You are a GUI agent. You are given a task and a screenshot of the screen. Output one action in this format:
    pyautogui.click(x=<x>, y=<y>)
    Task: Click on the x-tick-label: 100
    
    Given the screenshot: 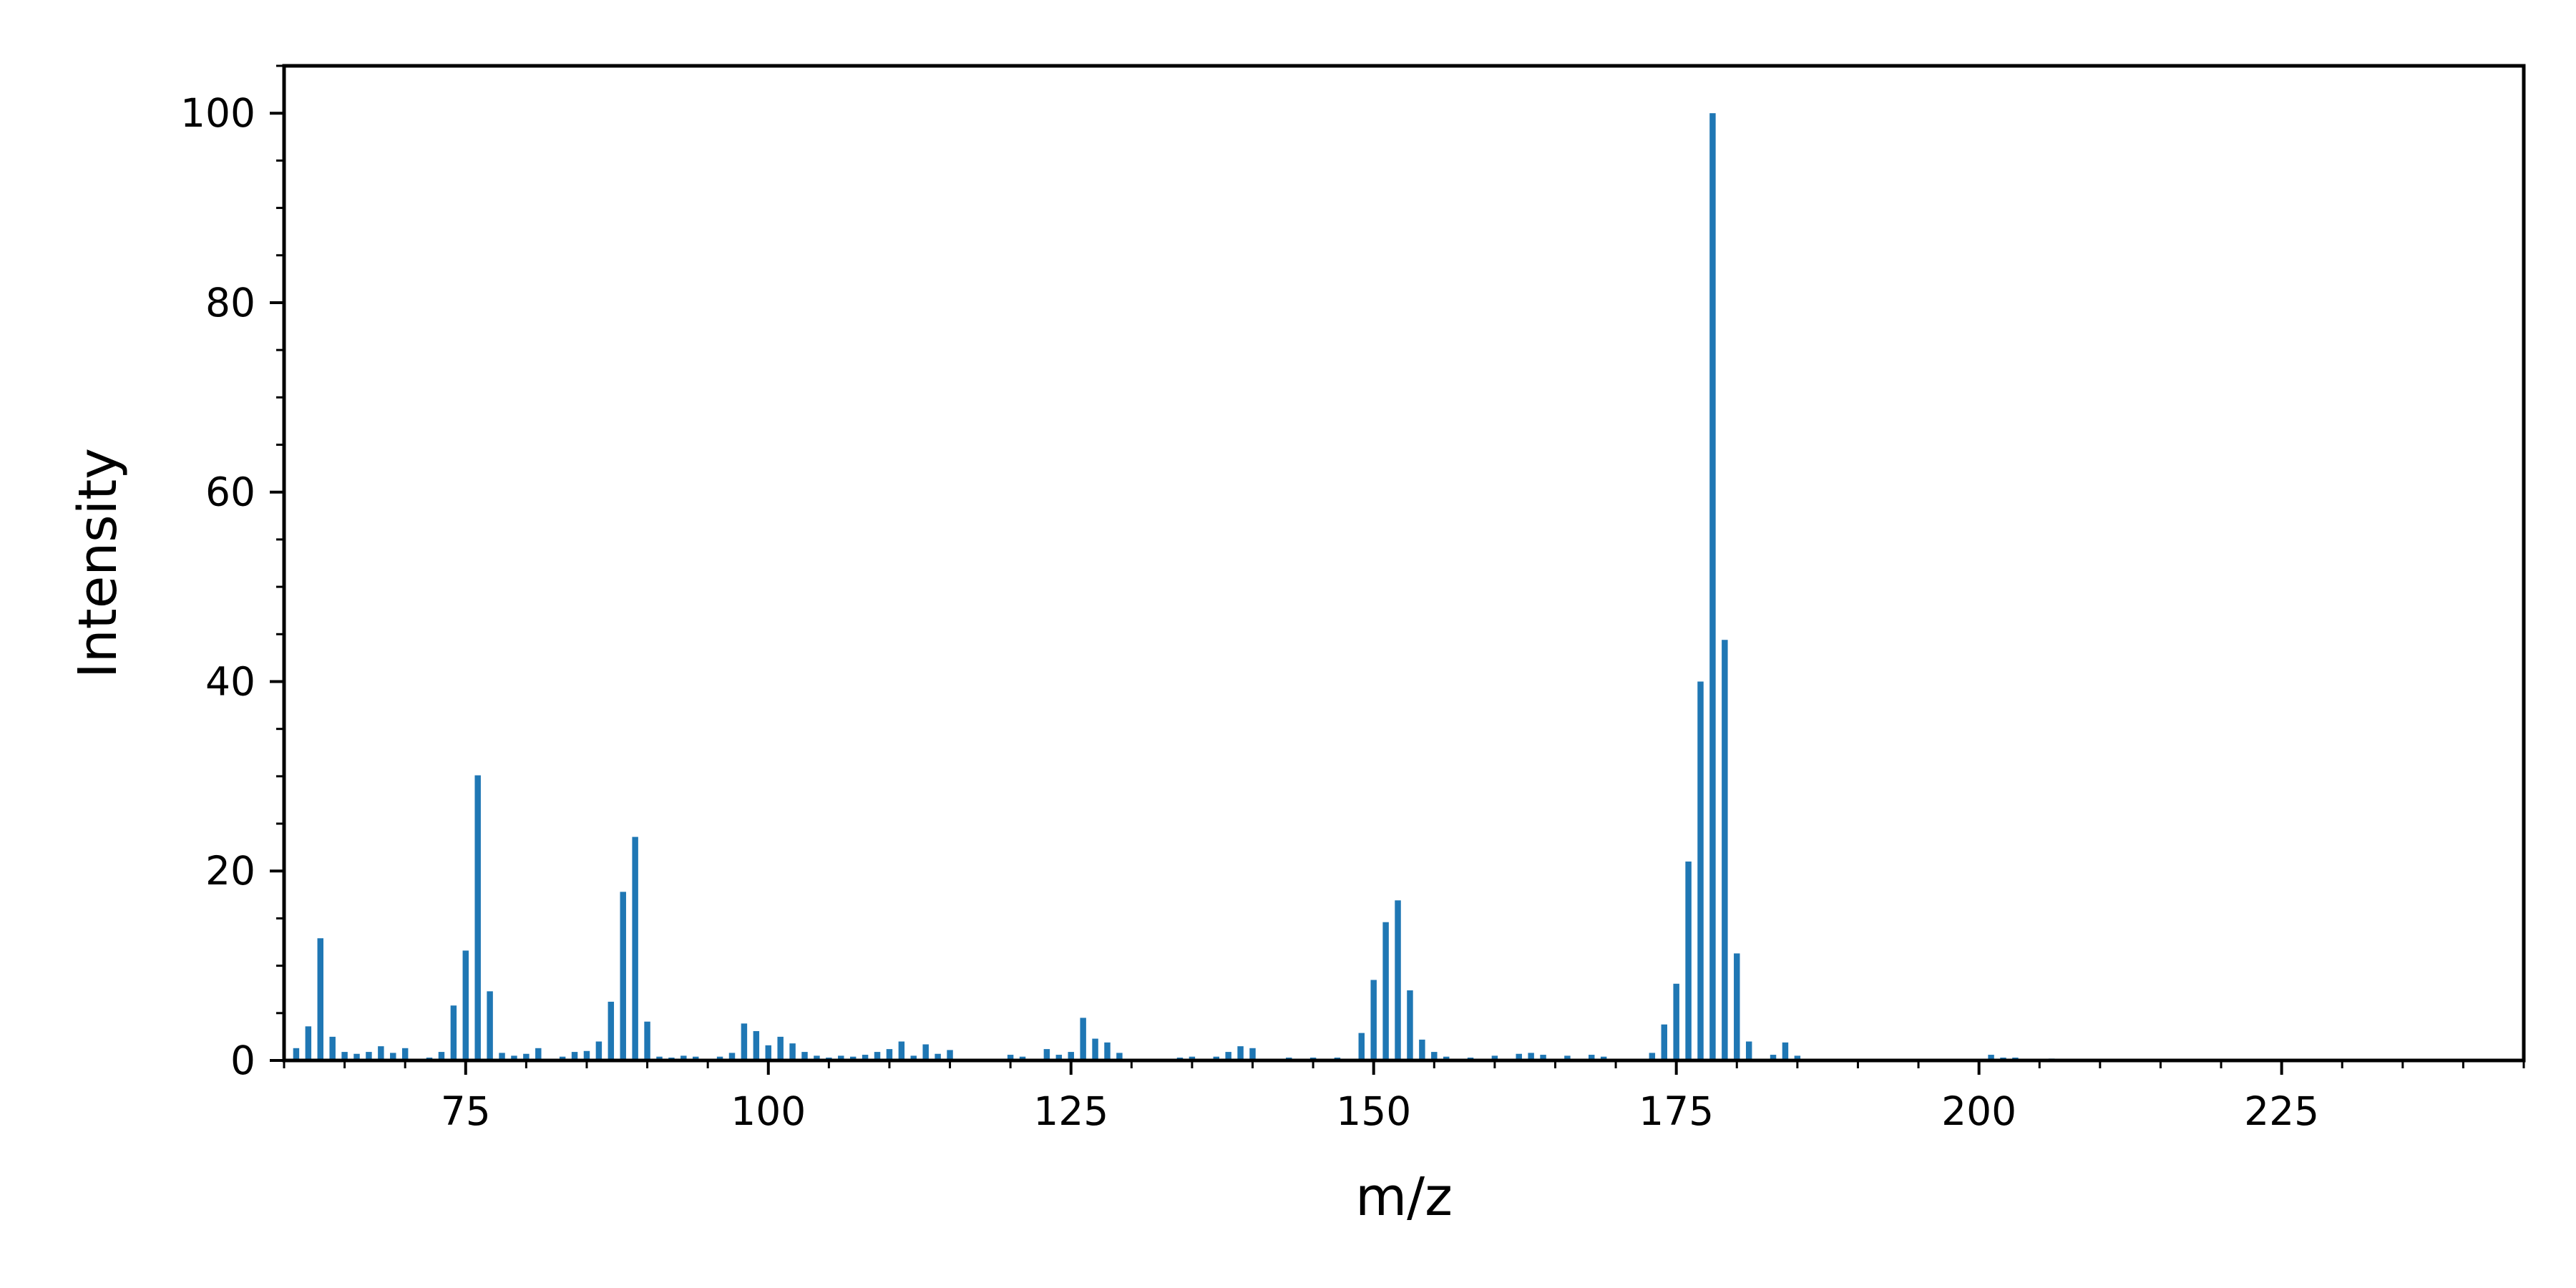 What is the action you would take?
    pyautogui.click(x=769, y=1111)
    